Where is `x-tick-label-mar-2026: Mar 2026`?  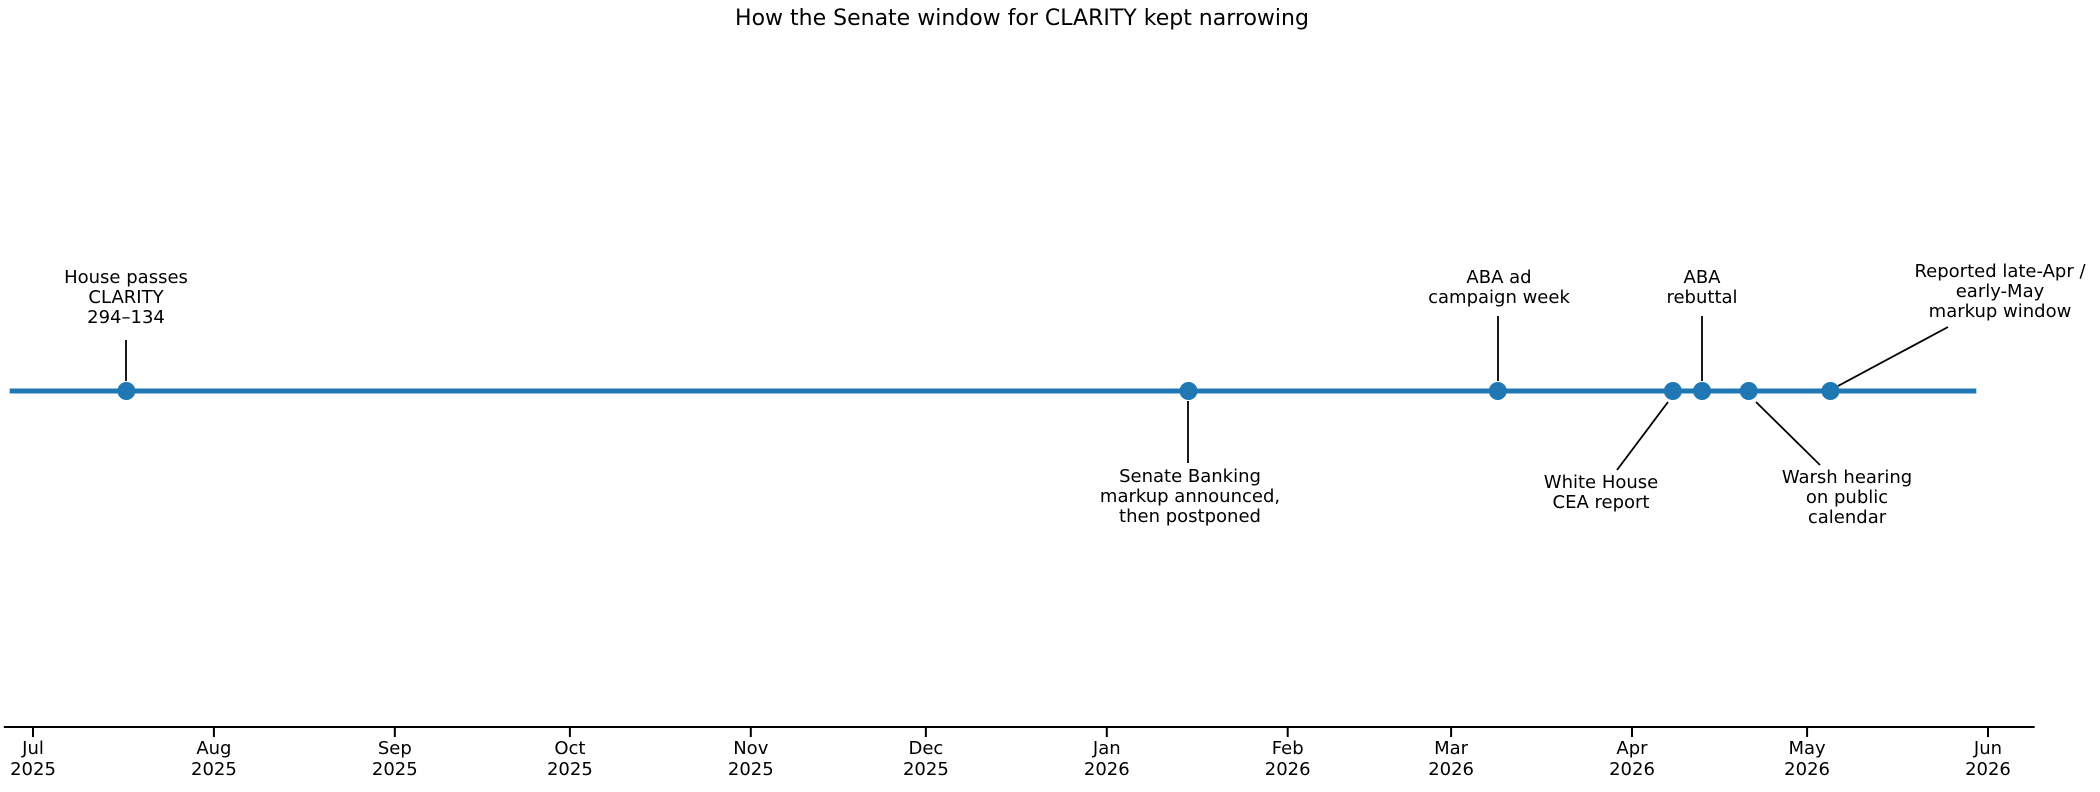 x-tick-label-mar-2026: Mar 2026 is located at coordinates (1451, 759).